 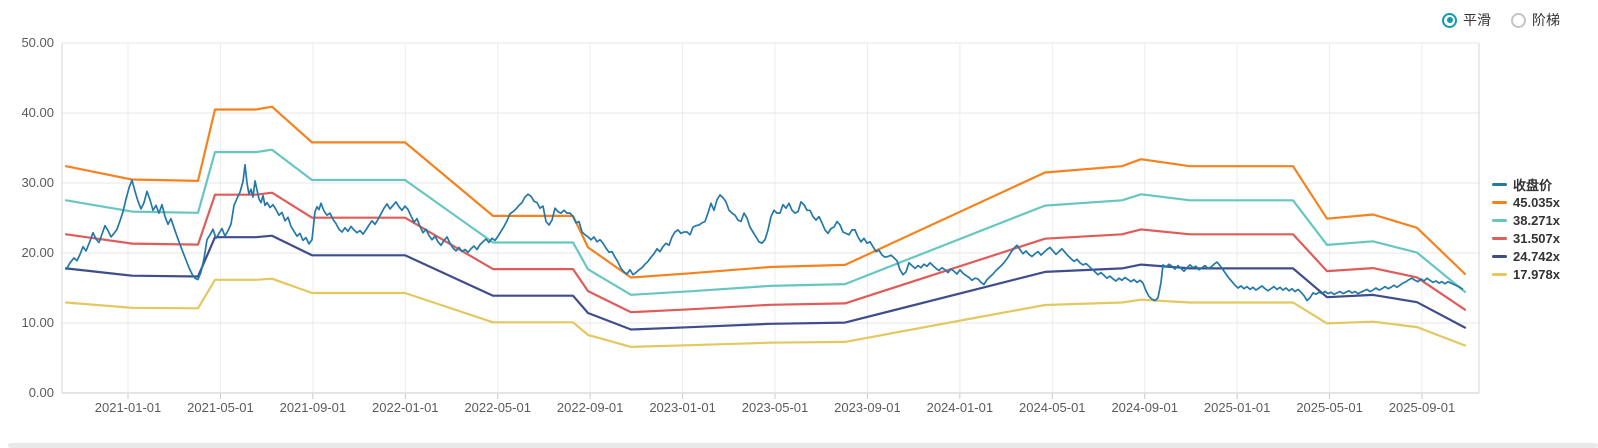 What do you see at coordinates (1536, 202) in the screenshot?
I see `legend-label: 45.035x` at bounding box center [1536, 202].